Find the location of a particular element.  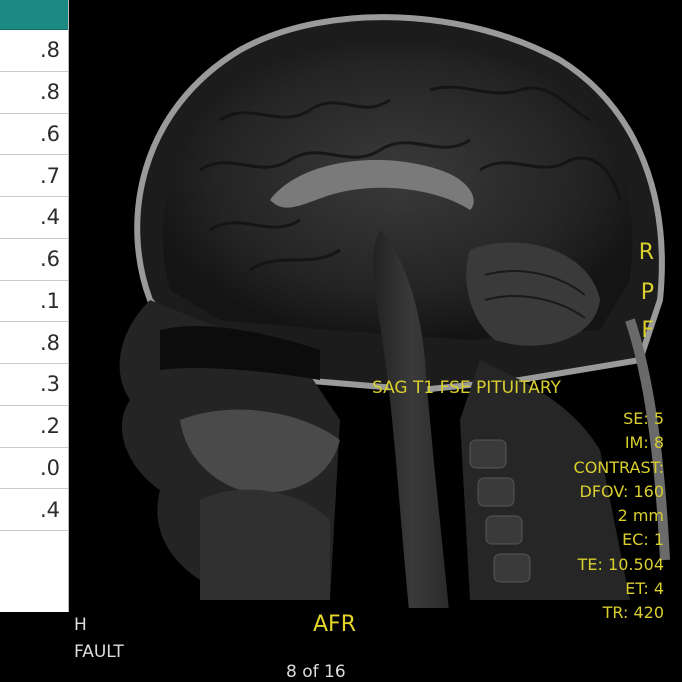

spreadsheet-column: .8 .8 .6 .7 .4 .6 .1 .8 .3 .2 .0 .4 is located at coordinates (34, 306).